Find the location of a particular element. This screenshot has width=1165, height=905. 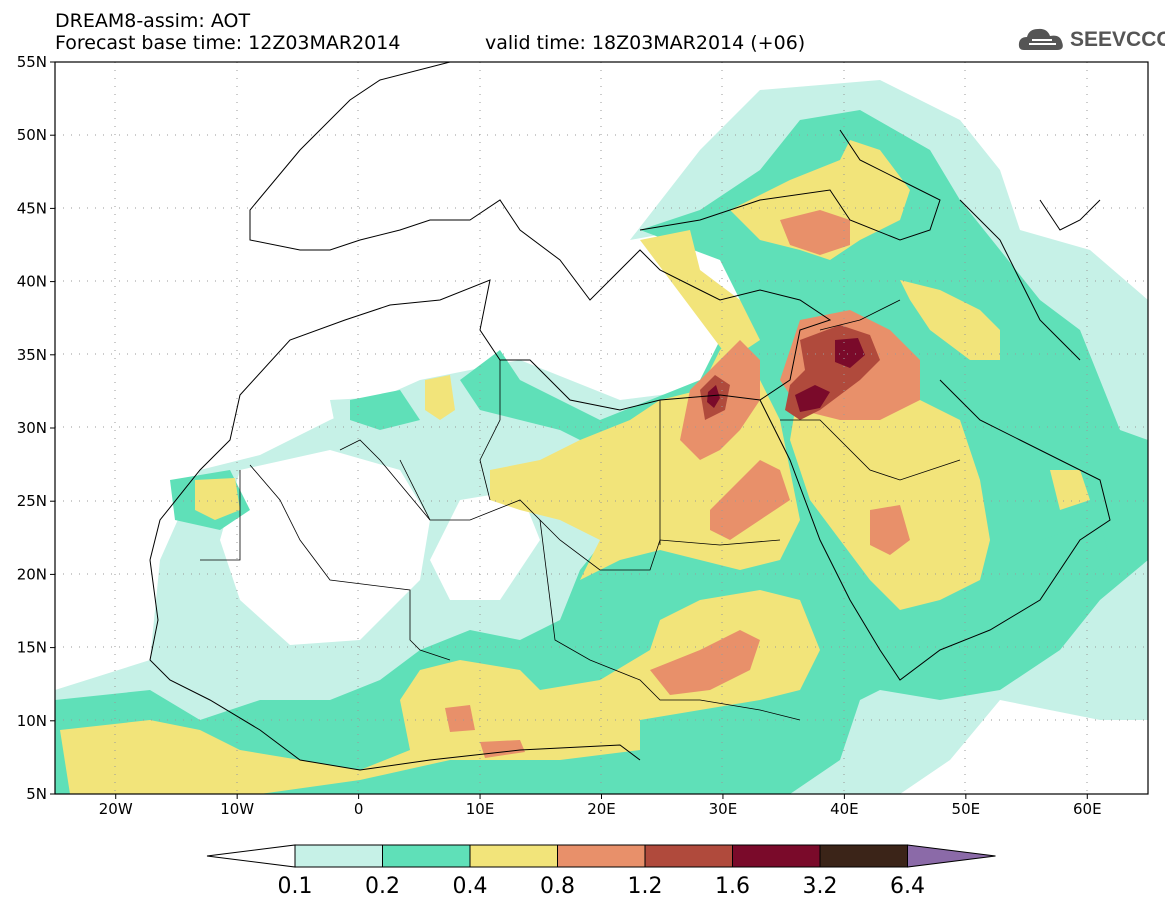

colorbar-max-arrow is located at coordinates (951, 856).